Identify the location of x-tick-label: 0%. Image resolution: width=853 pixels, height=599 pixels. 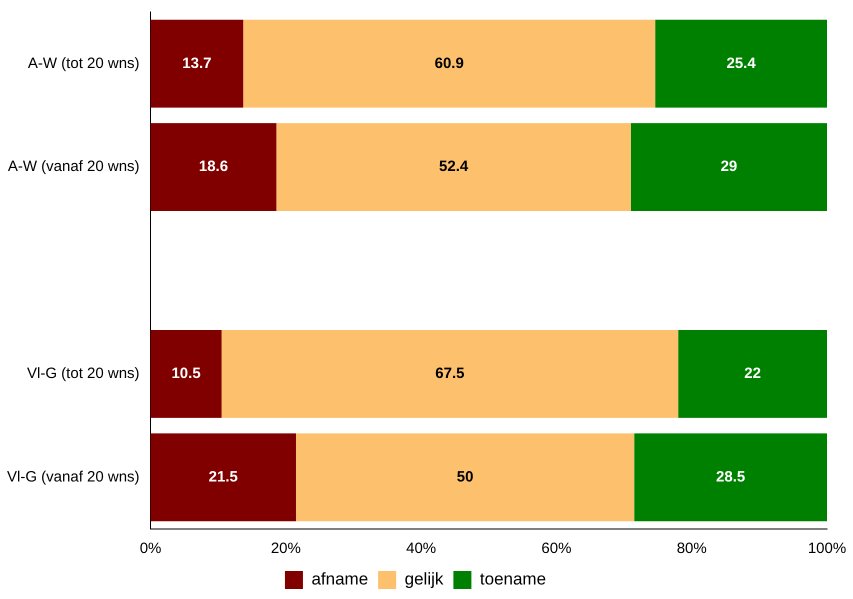
(151, 549).